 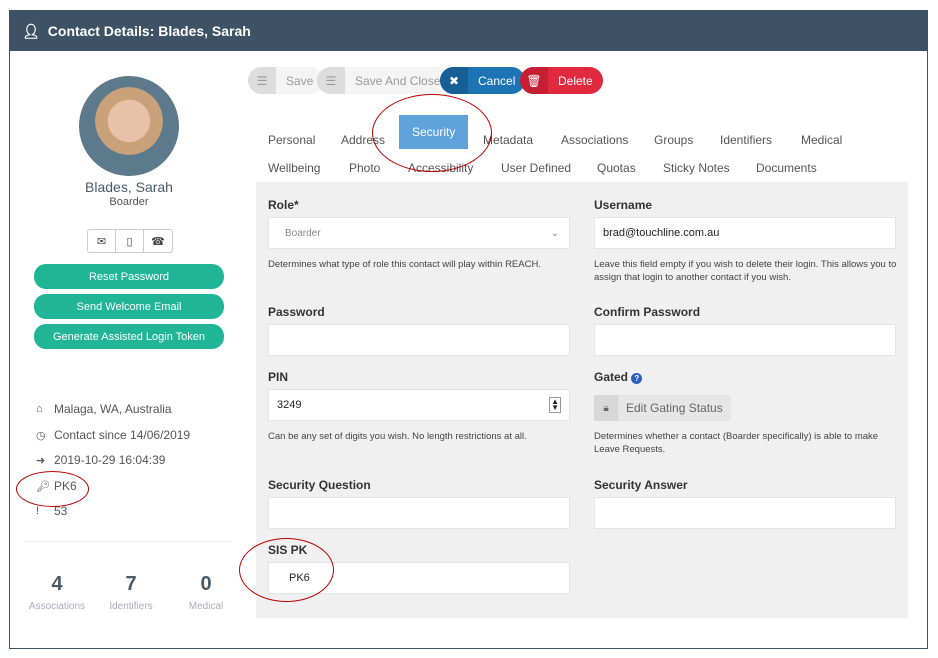 I want to click on location: ⌂ Malaga, WA, Australia, so click(x=104, y=409).